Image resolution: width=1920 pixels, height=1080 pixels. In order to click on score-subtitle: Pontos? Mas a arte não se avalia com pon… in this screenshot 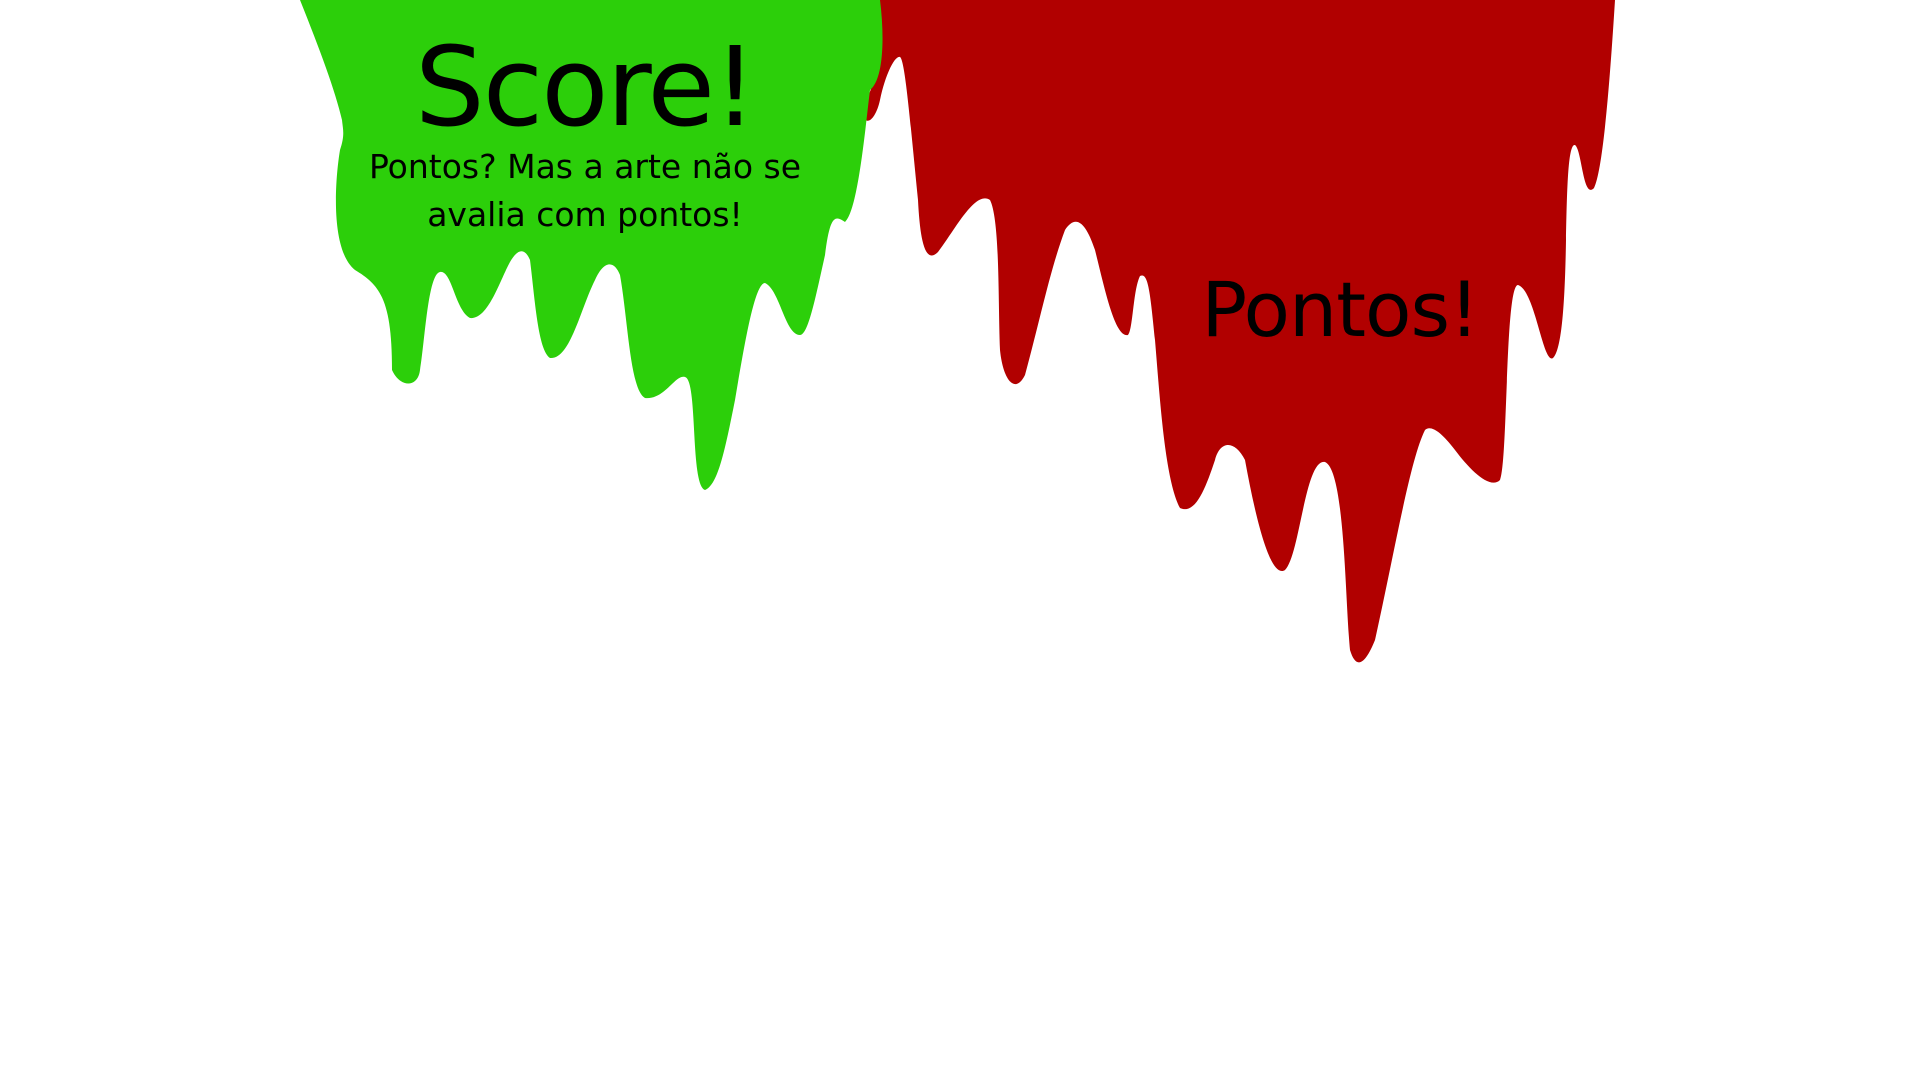, I will do `click(585, 190)`.